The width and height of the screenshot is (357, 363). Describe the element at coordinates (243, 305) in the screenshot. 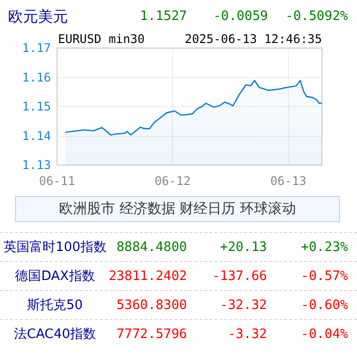

I see `data-label: -32.32` at that location.